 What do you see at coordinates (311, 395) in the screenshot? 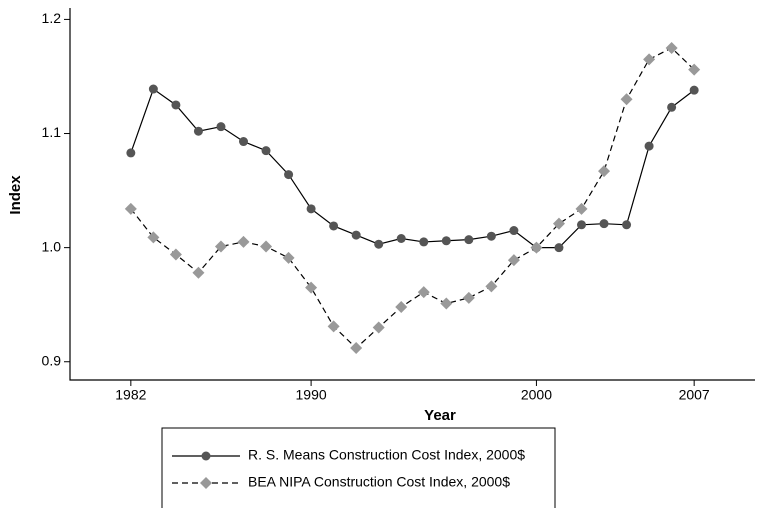
I see `x-tick-label: 1990` at bounding box center [311, 395].